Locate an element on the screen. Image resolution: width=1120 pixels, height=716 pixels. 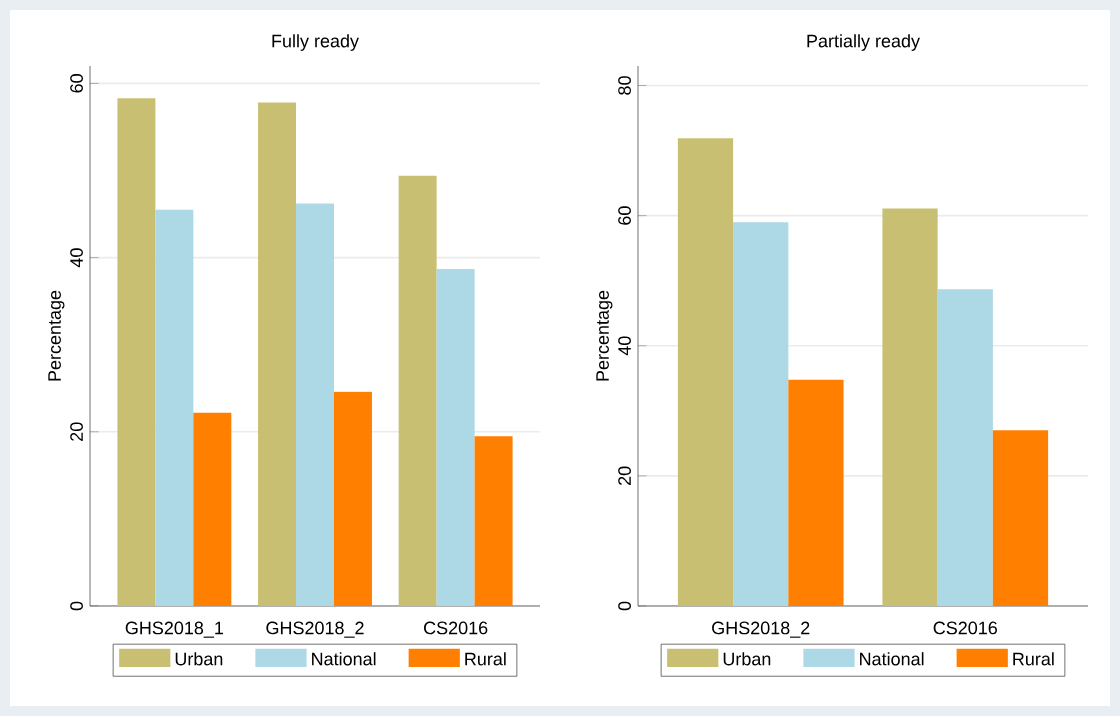
y-tick-label: 80 is located at coordinates (624, 85).